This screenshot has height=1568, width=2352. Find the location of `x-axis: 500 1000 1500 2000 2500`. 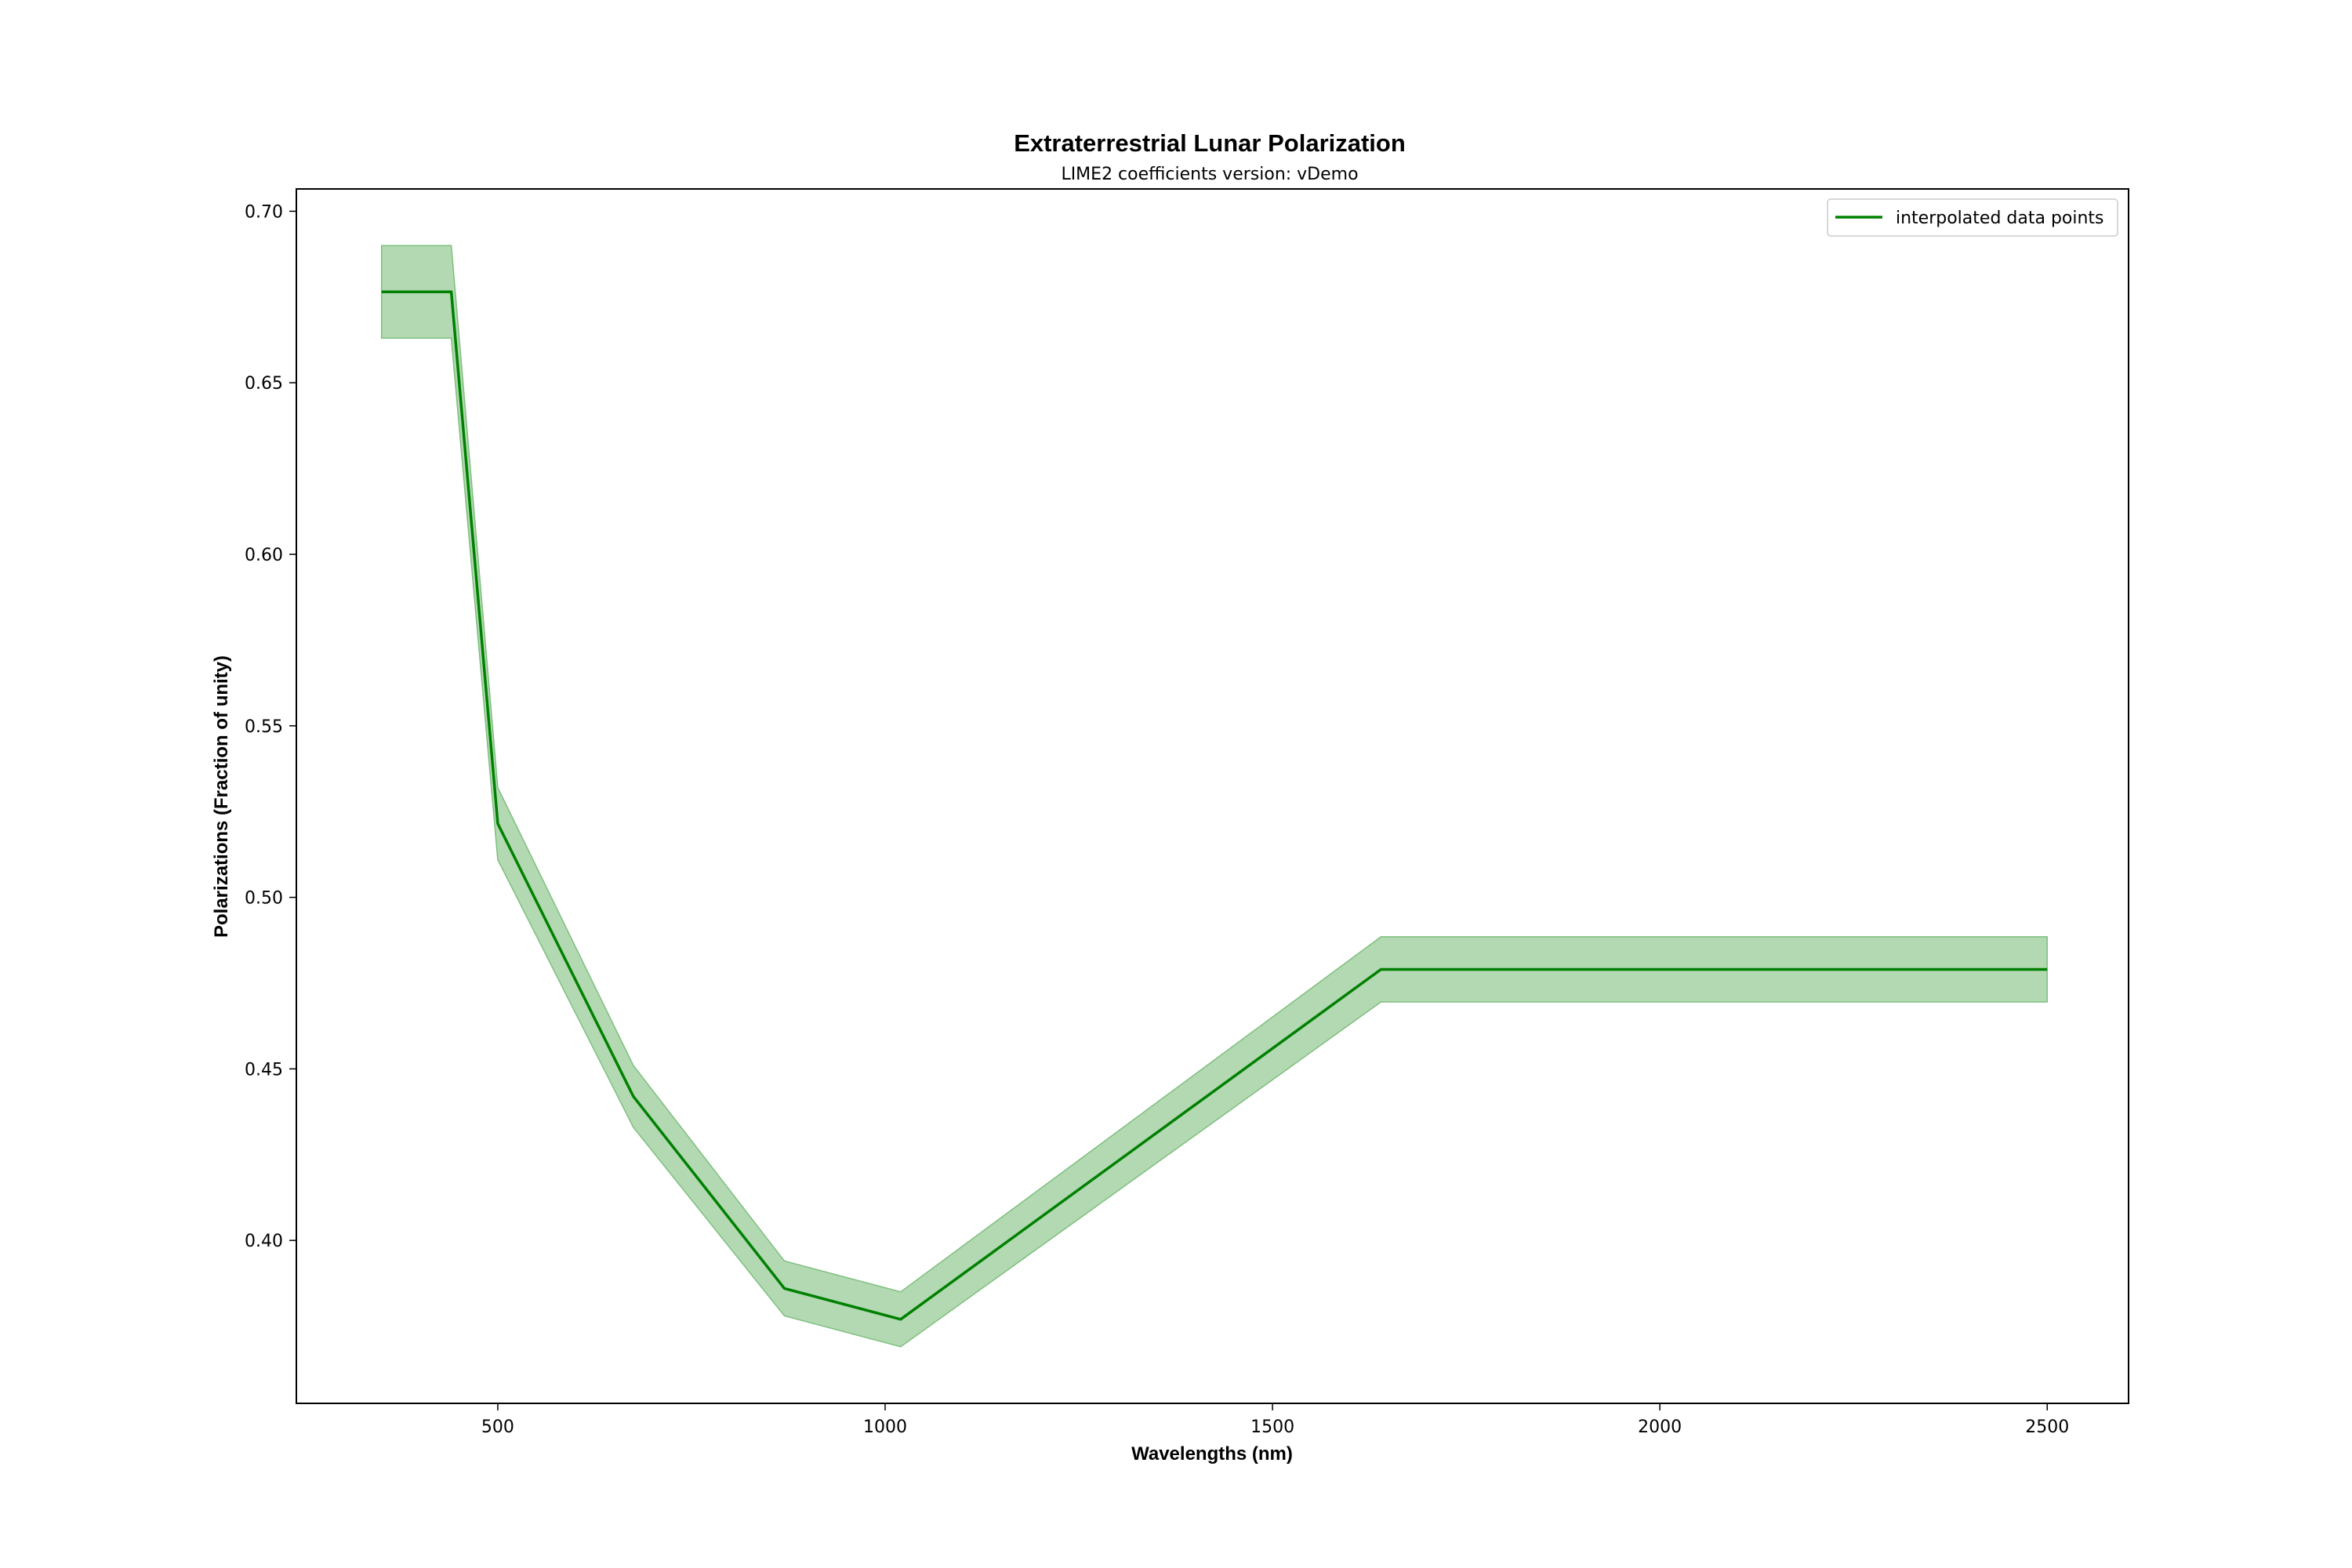

x-axis: 500 1000 1500 2000 2500 is located at coordinates (1275, 1420).